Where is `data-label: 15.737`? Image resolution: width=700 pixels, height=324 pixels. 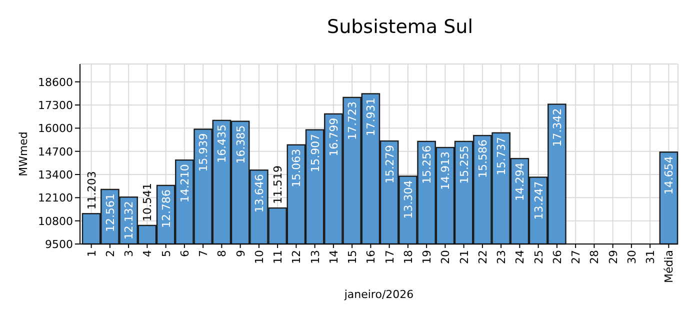
data-label: 15.737 is located at coordinates (501, 156).